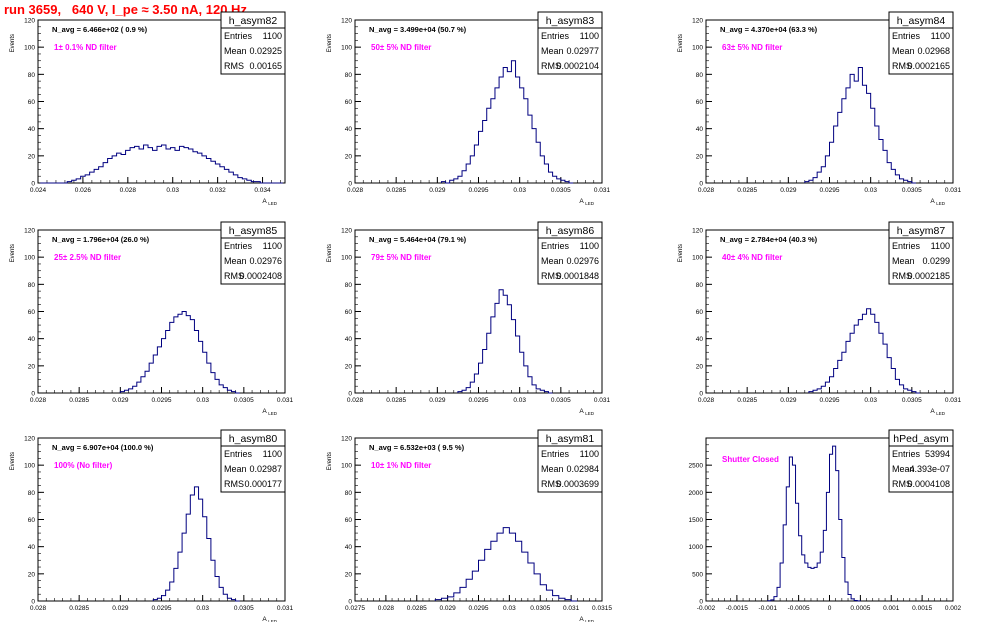 The width and height of the screenshot is (996, 622). What do you see at coordinates (589, 246) in the screenshot?
I see `stats-value: 1100` at bounding box center [589, 246].